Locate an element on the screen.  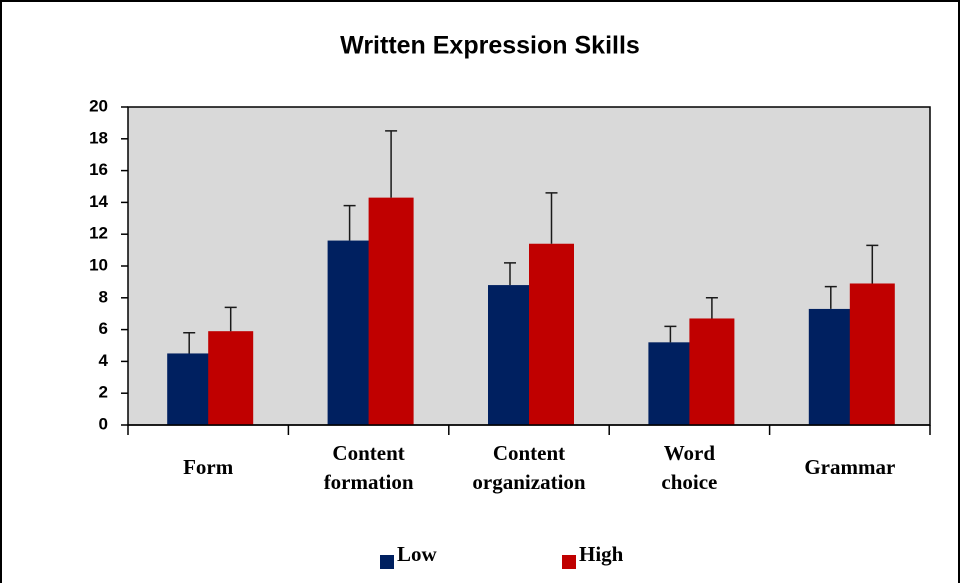
y-tick-label: 6 is located at coordinates (103, 328).